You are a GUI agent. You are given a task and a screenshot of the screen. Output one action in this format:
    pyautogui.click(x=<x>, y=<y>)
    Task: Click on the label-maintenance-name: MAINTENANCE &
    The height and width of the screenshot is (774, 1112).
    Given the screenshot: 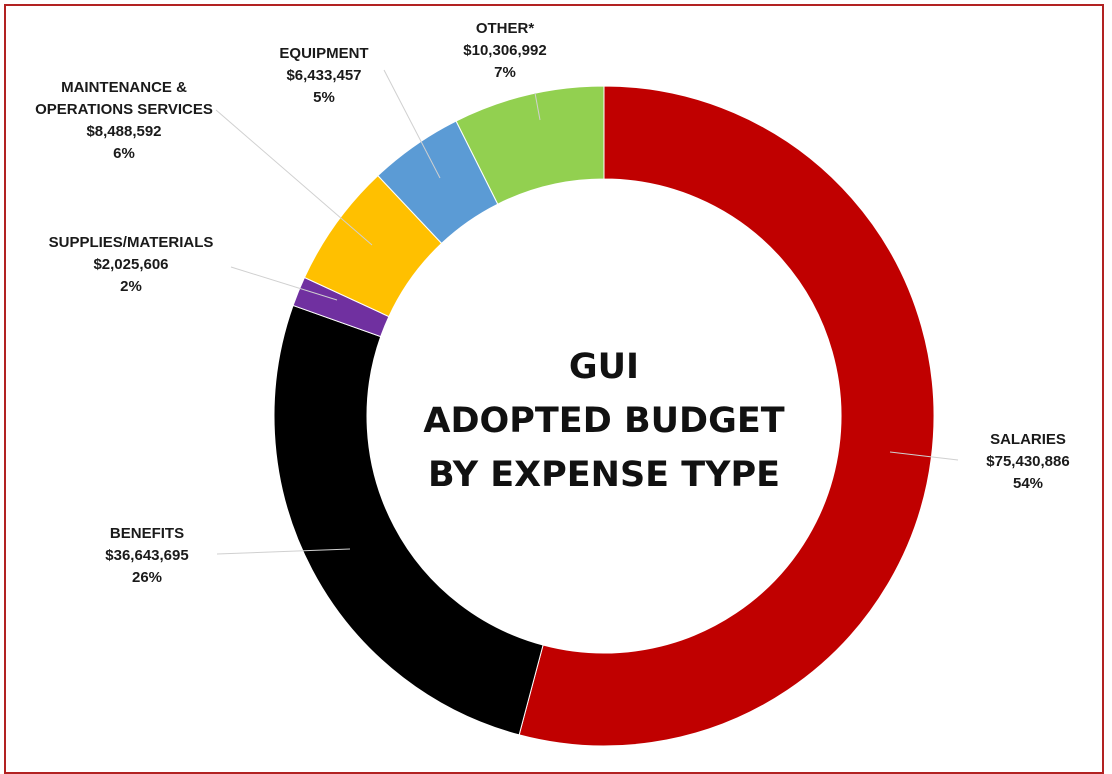 What is the action you would take?
    pyautogui.click(x=124, y=87)
    